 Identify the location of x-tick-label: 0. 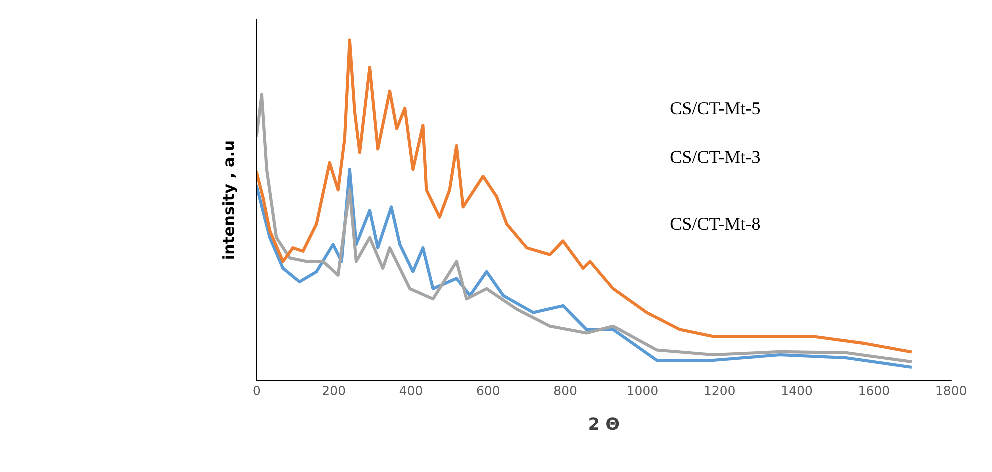
(257, 391).